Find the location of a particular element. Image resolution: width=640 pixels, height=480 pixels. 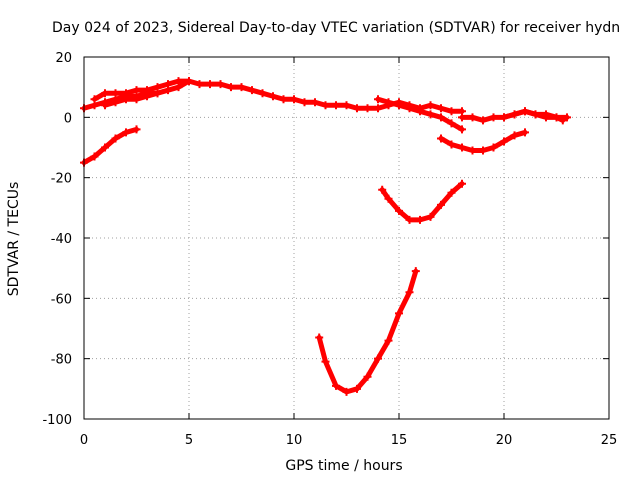

x-tick-label: 5 is located at coordinates (189, 440).